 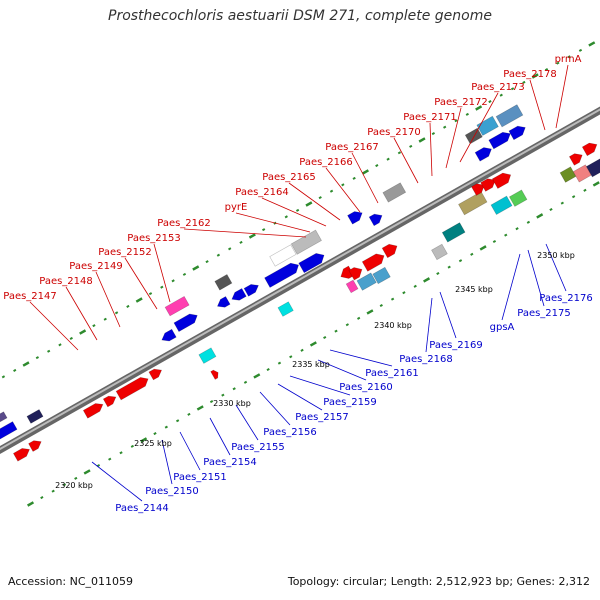 I want to click on top-gene-label: pyrE, so click(x=236, y=207).